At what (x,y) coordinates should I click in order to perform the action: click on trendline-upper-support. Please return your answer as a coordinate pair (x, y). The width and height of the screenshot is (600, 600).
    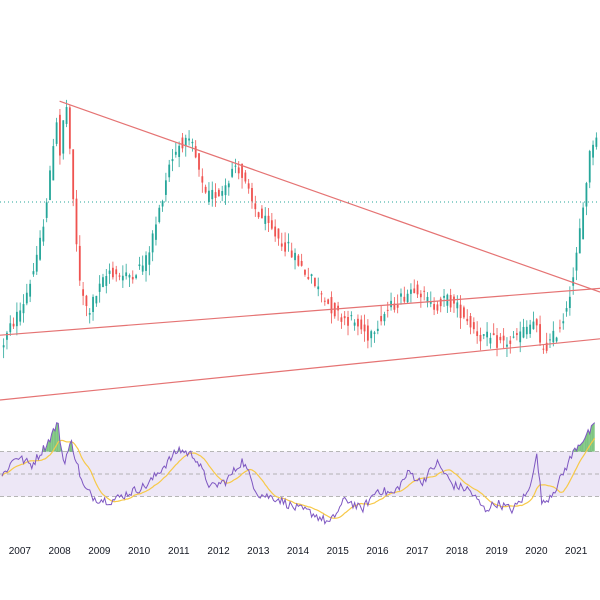
    Looking at the image, I should click on (300, 311).